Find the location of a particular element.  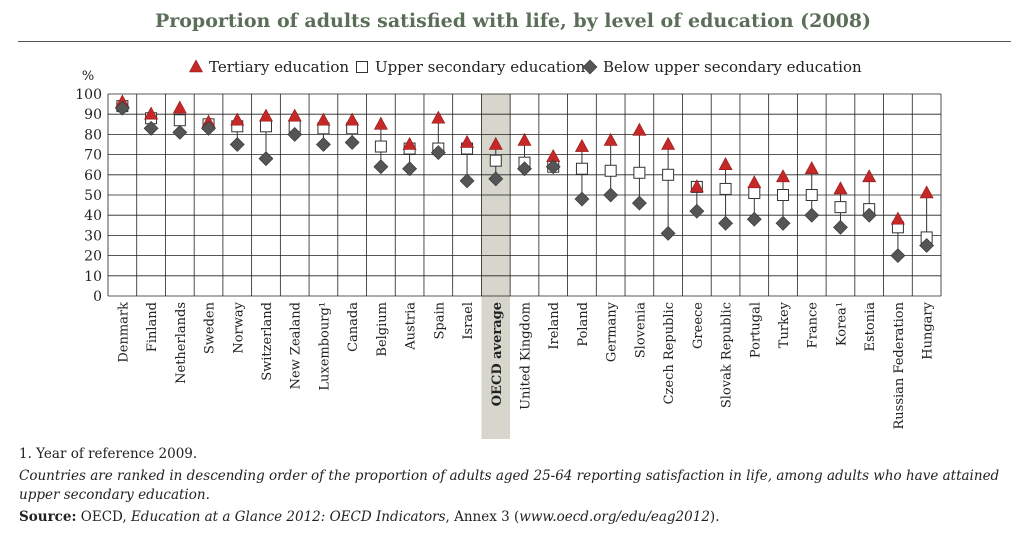

category-label: Spain is located at coordinates (439, 320).